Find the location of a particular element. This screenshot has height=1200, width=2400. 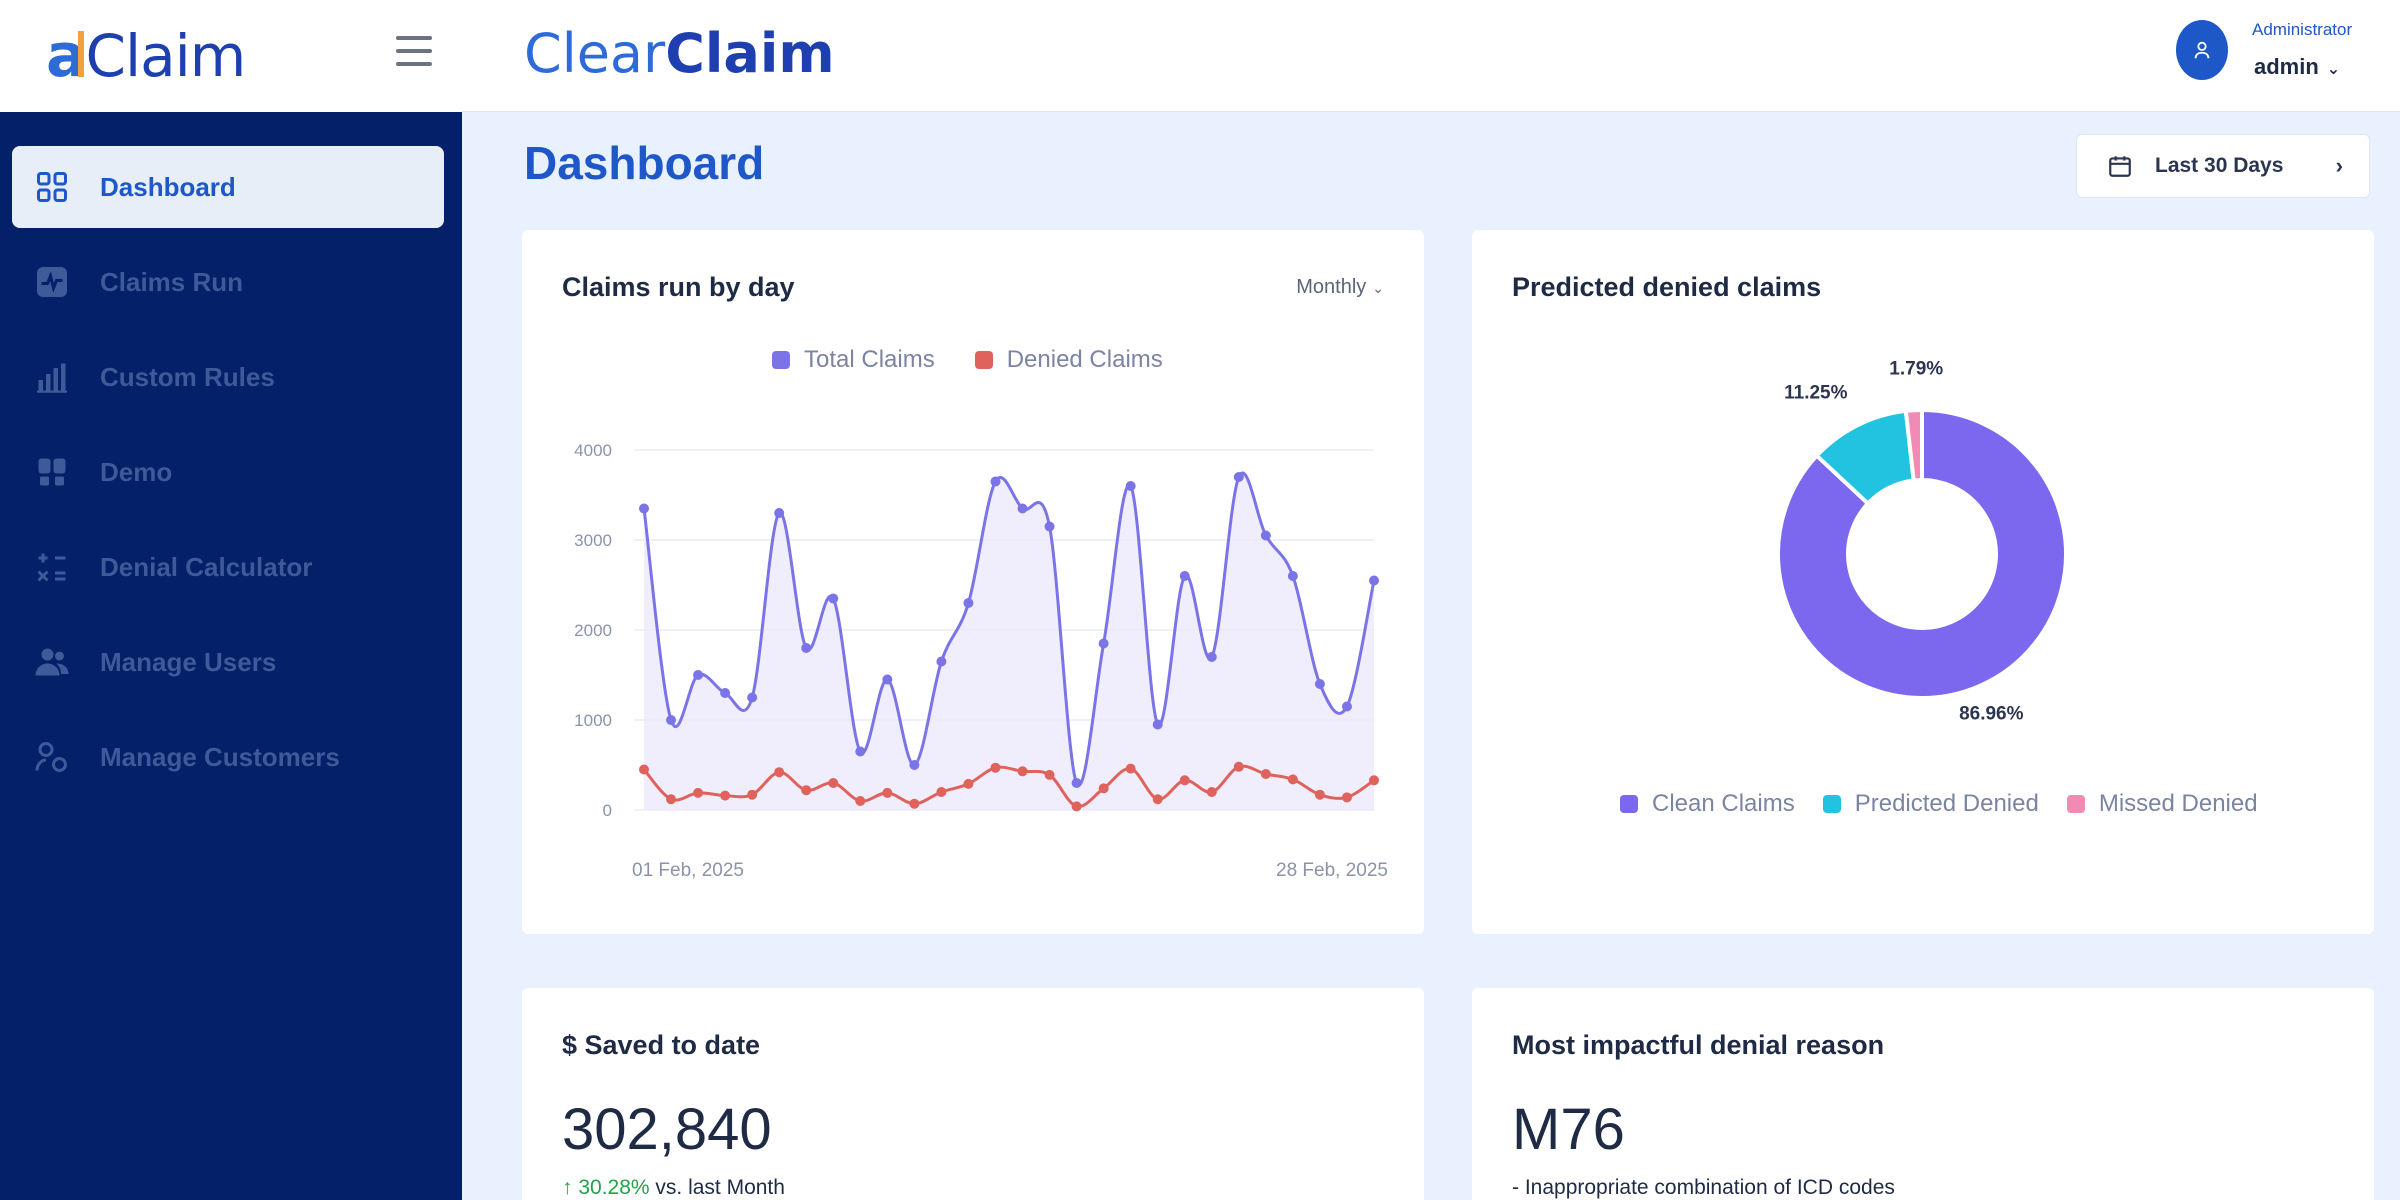

page-title: Dashboard is located at coordinates (644, 163).